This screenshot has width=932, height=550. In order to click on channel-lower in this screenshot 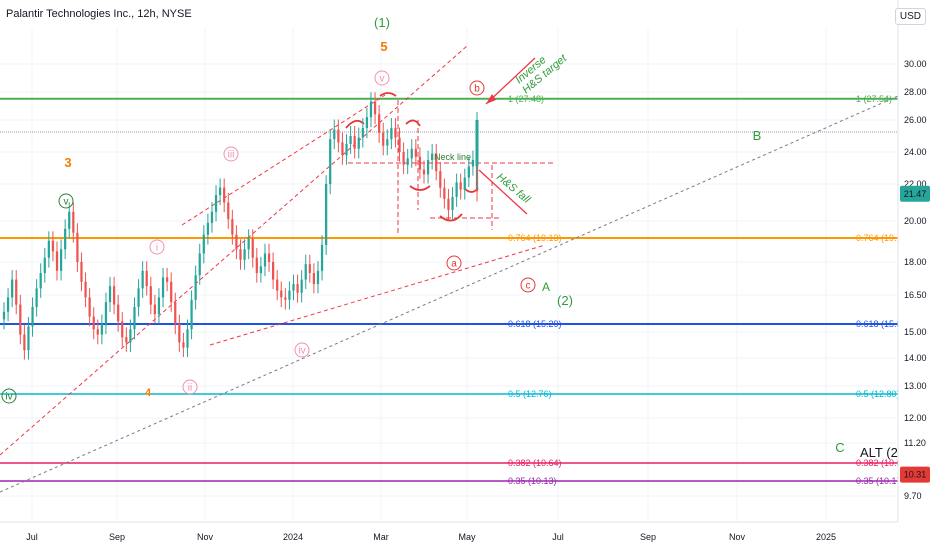, I will do `click(377, 295)`.